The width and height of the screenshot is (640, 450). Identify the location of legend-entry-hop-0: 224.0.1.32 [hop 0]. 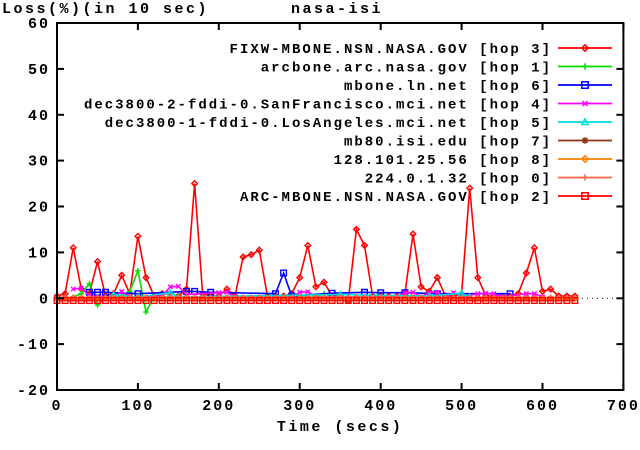
(488, 180).